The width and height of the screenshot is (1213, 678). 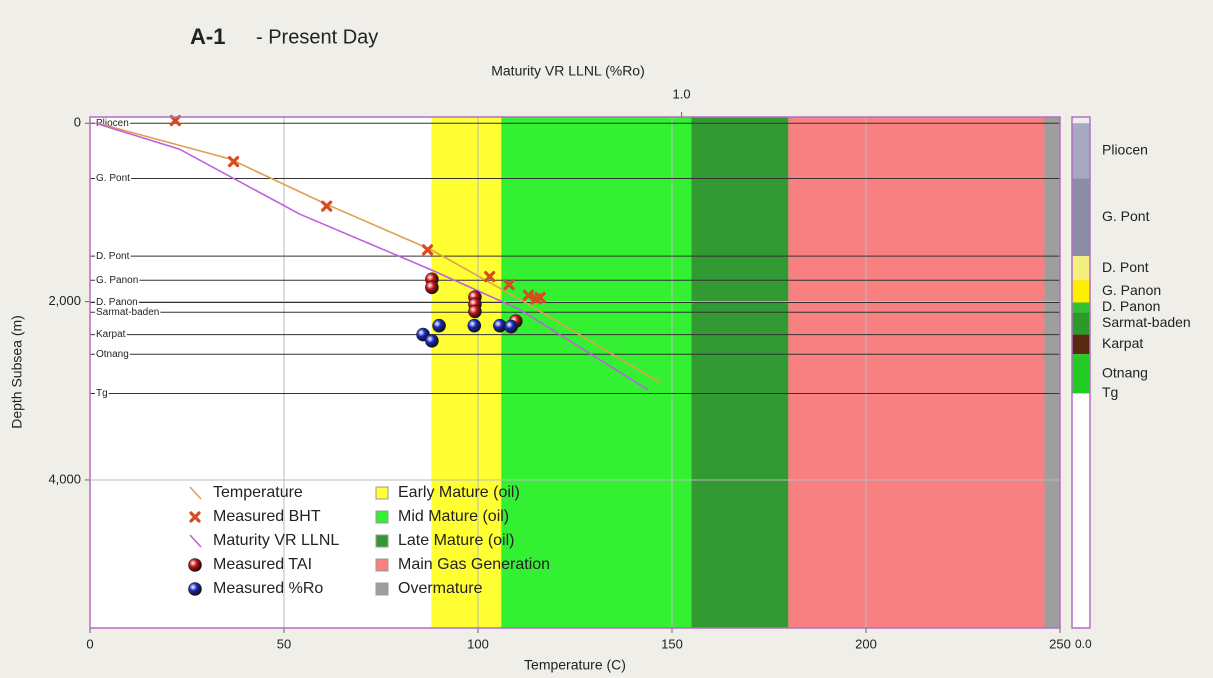 What do you see at coordinates (258, 492) in the screenshot?
I see `legend-label: Temperature` at bounding box center [258, 492].